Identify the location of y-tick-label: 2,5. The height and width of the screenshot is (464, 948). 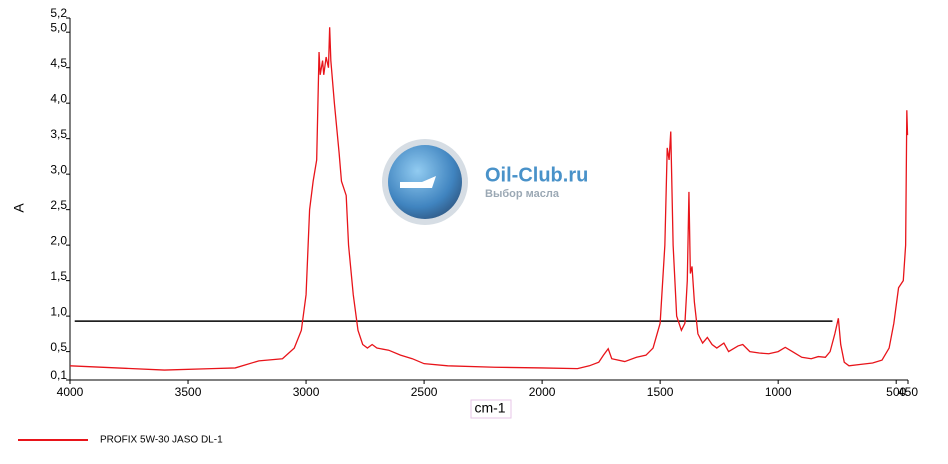
(58, 205).